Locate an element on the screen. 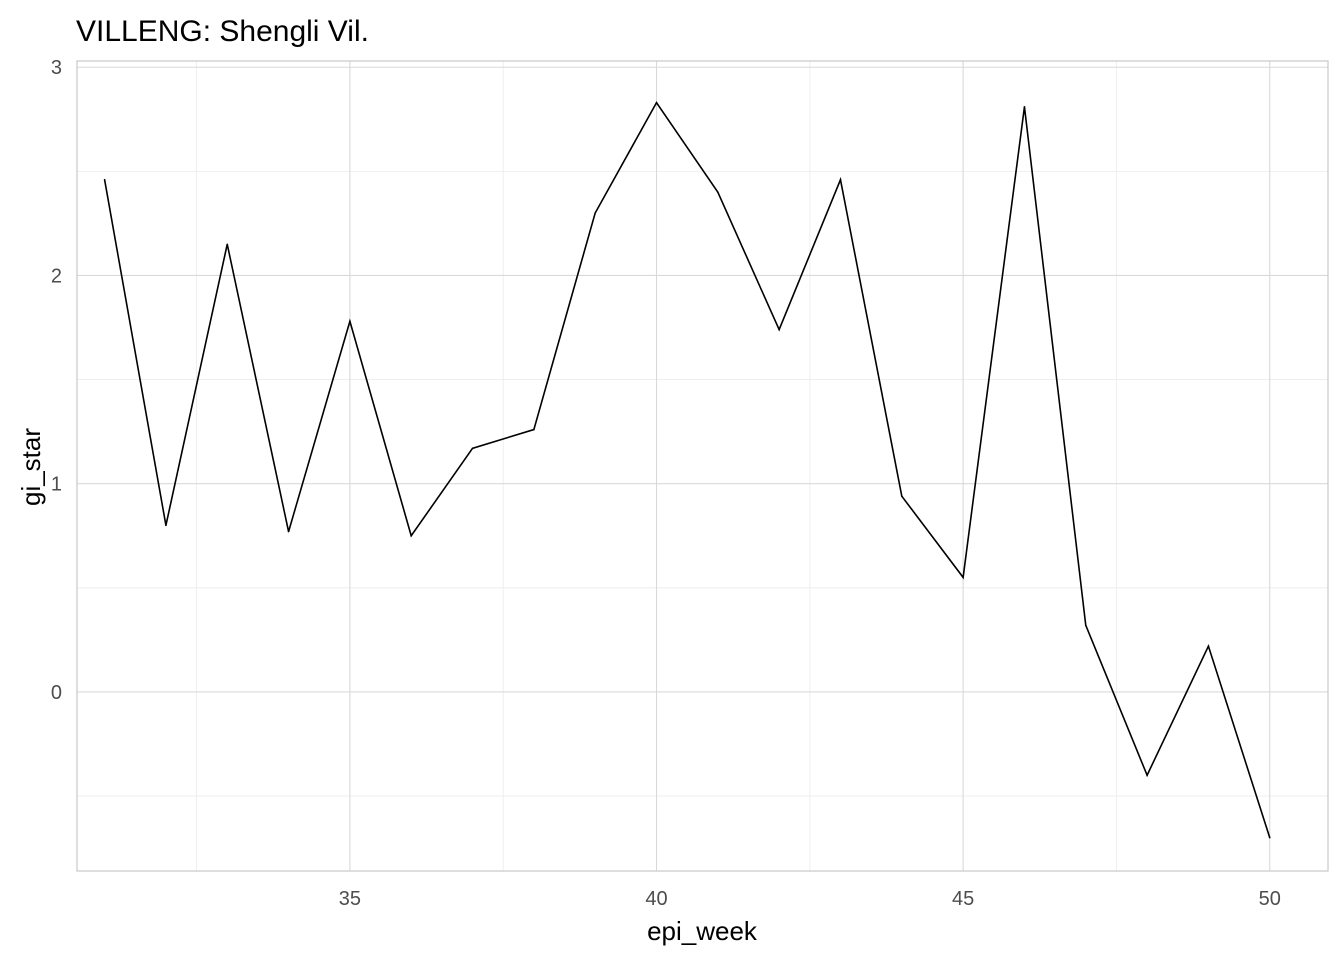 This screenshot has height=960, width=1344. x-axis-title: epi_week is located at coordinates (702, 931).